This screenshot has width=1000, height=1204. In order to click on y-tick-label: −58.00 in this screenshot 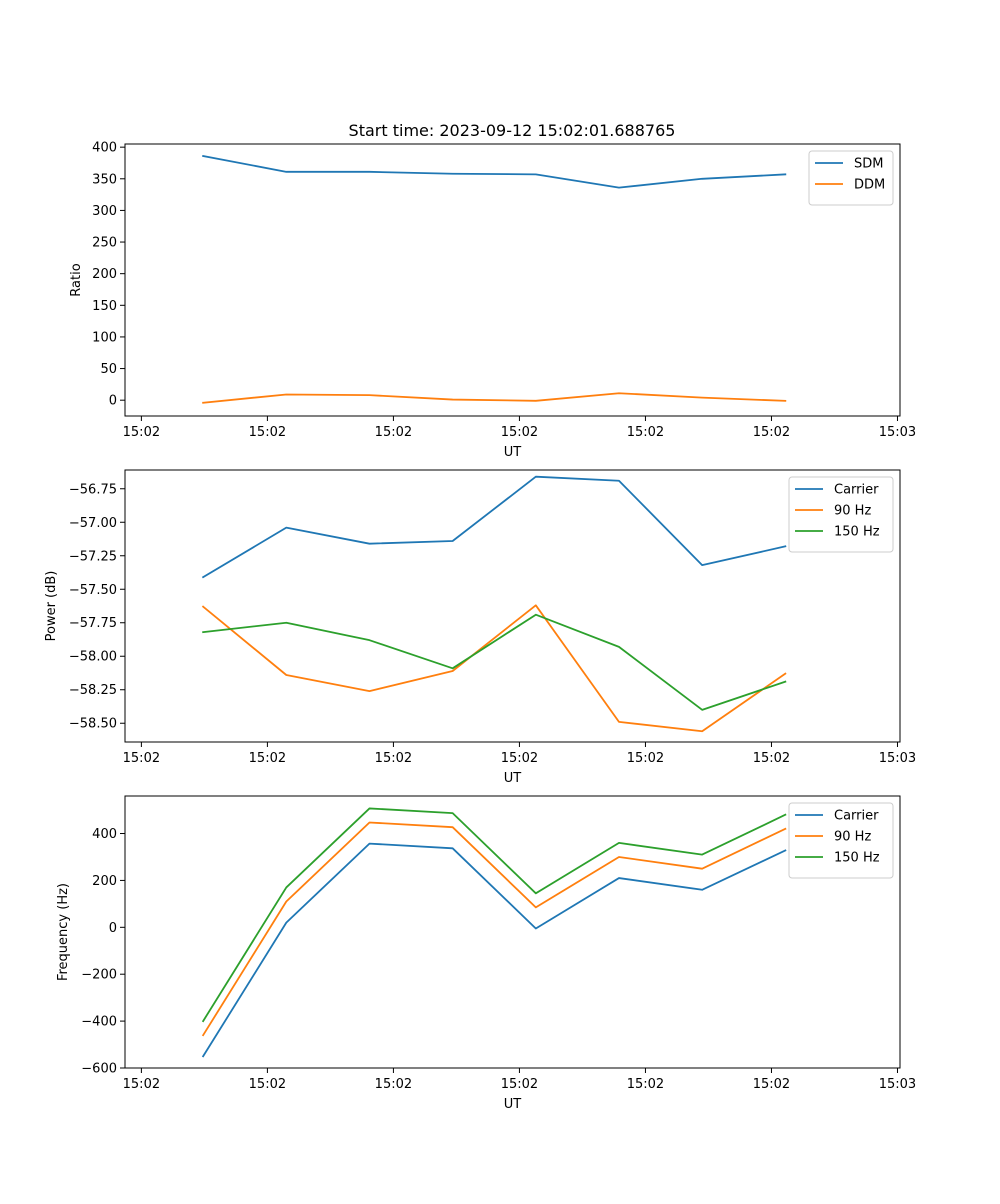, I will do `click(93, 657)`.